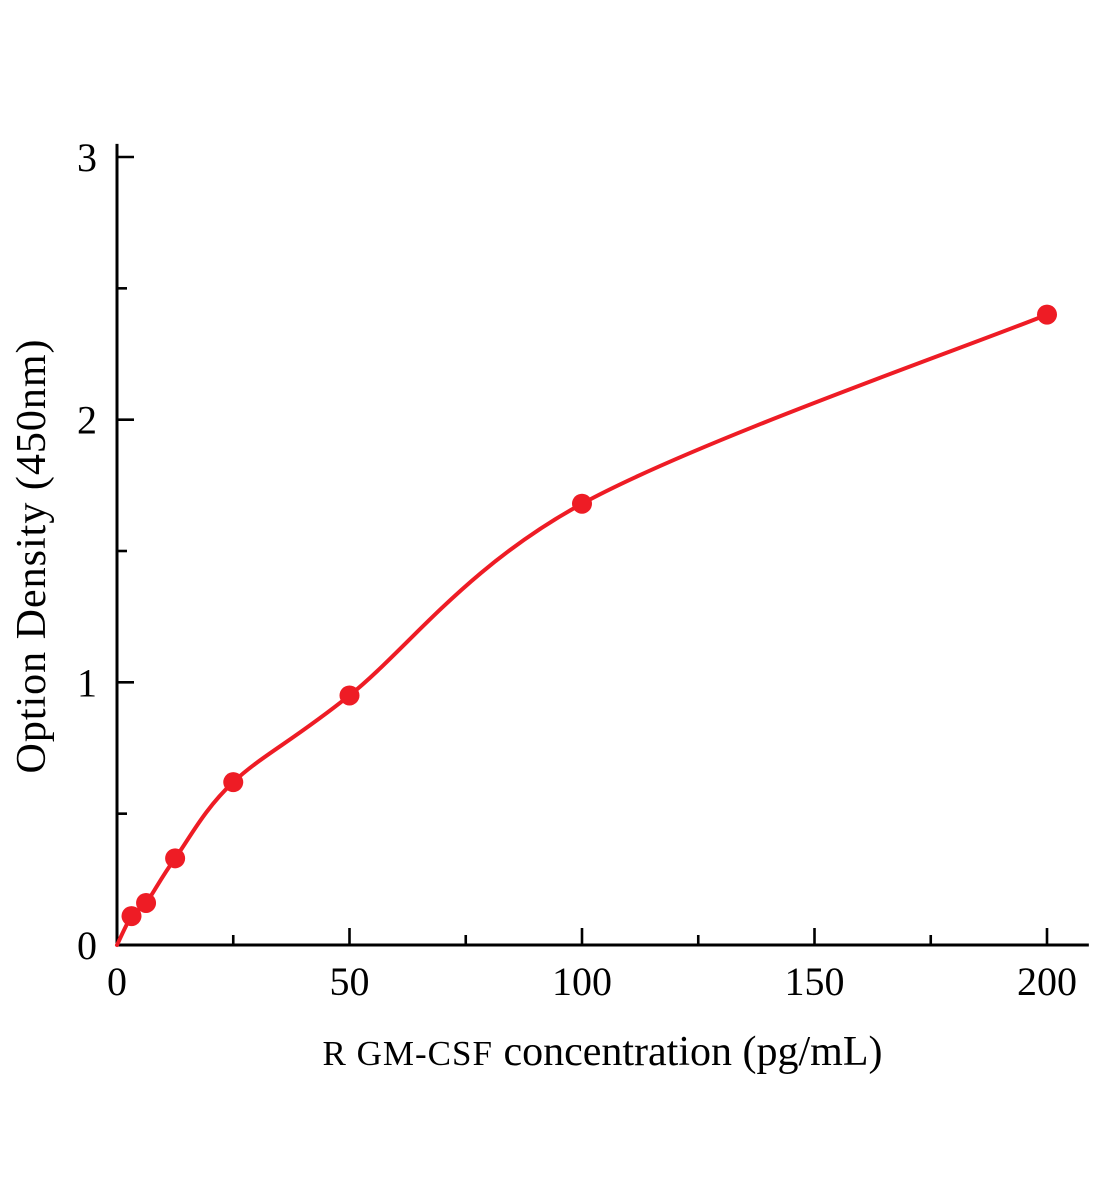 The width and height of the screenshot is (1104, 1200). I want to click on x-axis-title: R GM-CSF concentration (pg/mL), so click(602, 1052).